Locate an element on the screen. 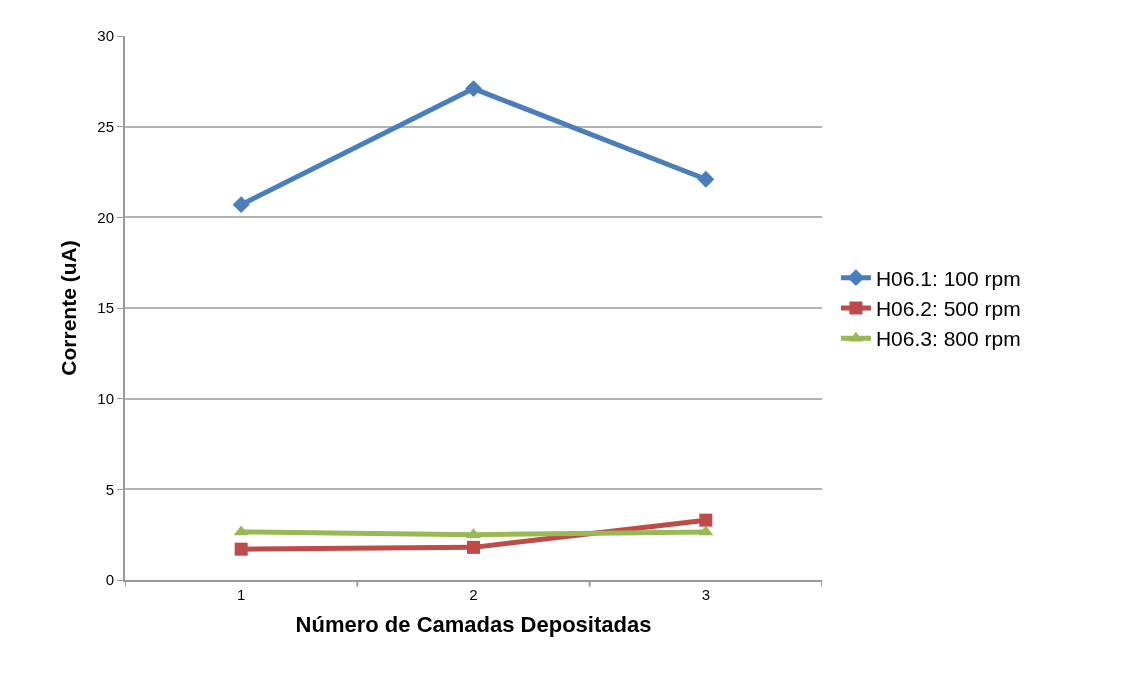 Image resolution: width=1132 pixels, height=698 pixels. y-tick-label: 0 is located at coordinates (109, 580).